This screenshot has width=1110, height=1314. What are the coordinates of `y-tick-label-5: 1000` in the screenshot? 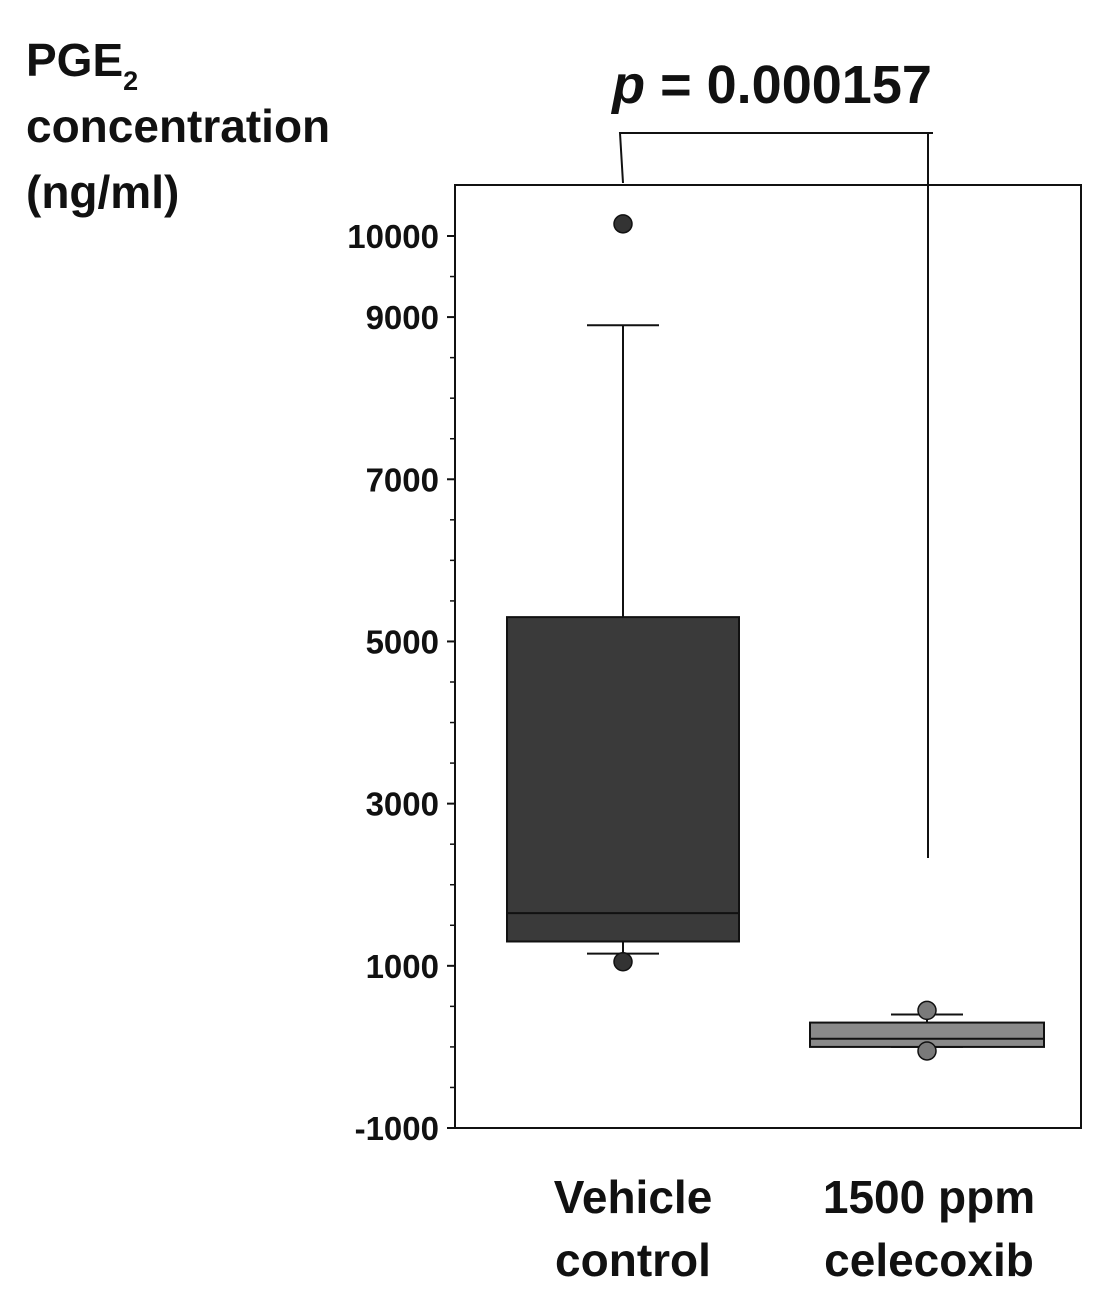 It's located at (402, 966).